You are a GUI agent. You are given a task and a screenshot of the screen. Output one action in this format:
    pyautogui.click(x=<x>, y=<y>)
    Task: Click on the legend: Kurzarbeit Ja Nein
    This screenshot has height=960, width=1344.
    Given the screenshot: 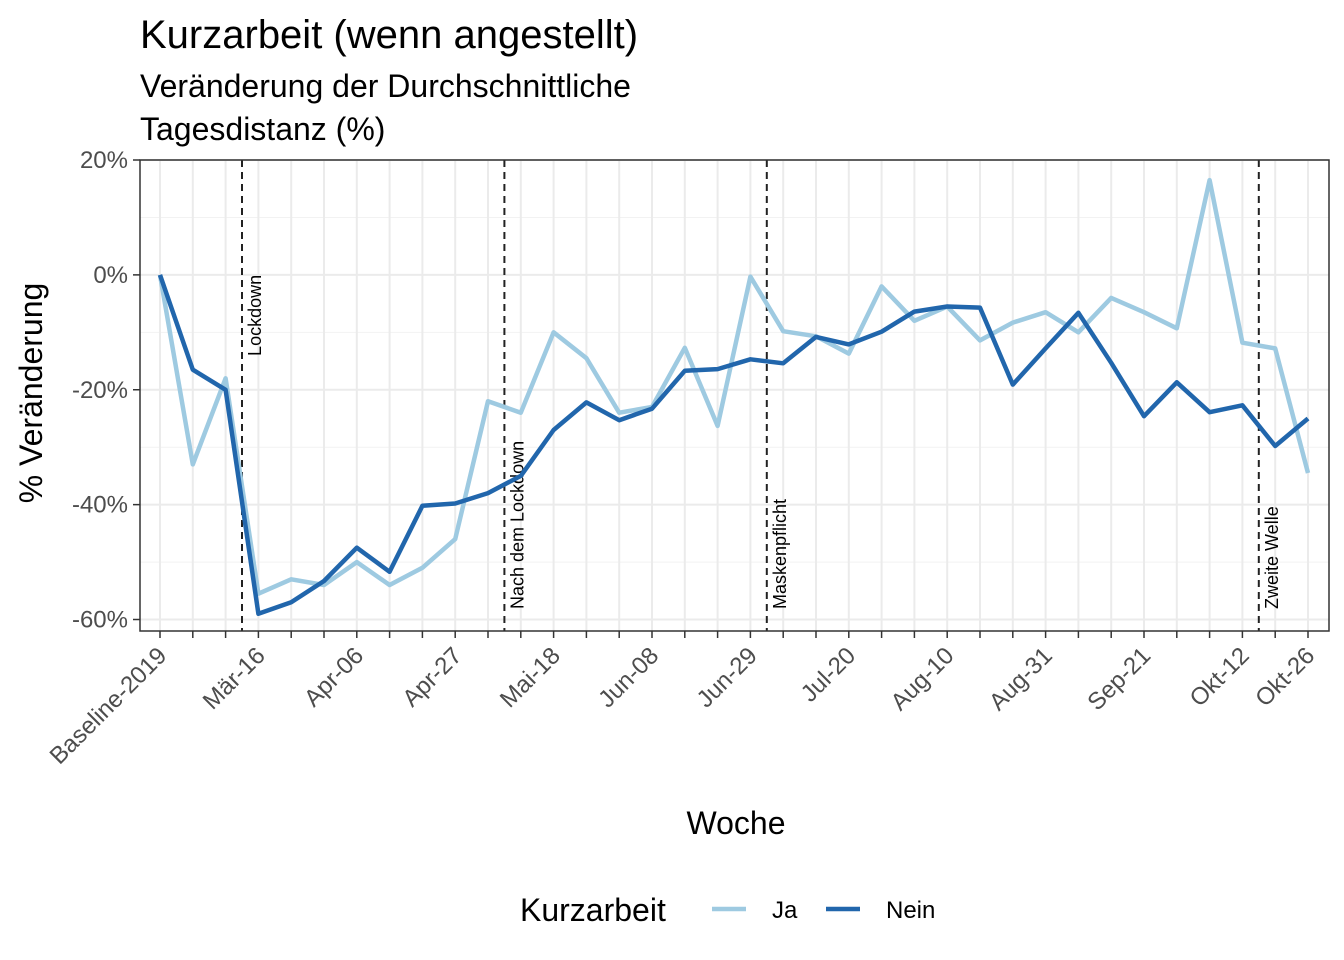 What is the action you would take?
    pyautogui.click(x=727, y=910)
    